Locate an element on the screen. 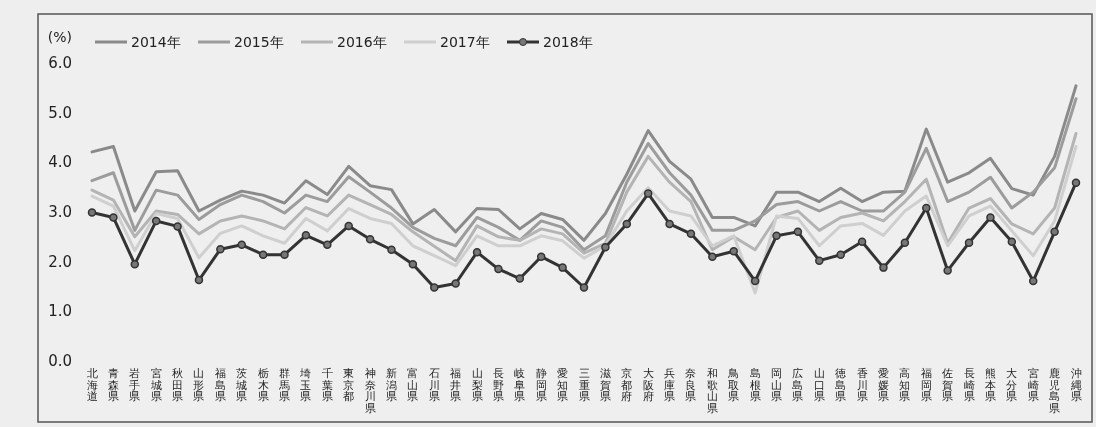  x-tick-label: 岐阜県 is located at coordinates (520, 385).